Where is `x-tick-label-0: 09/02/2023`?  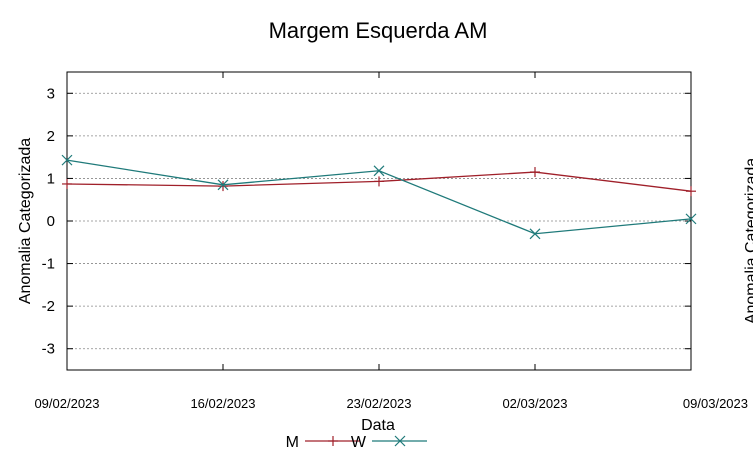
x-tick-label-0: 09/02/2023 is located at coordinates (66, 403).